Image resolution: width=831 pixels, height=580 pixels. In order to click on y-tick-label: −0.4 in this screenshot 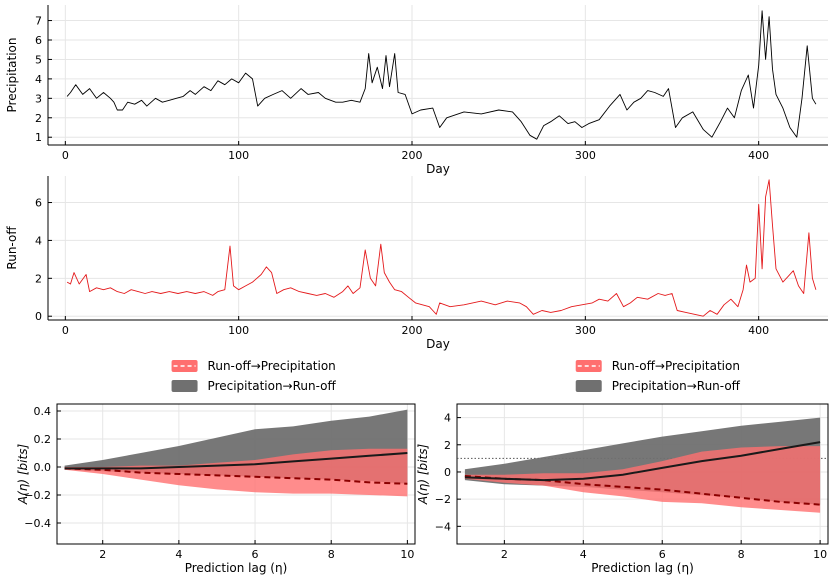, I will do `click(37, 523)`.